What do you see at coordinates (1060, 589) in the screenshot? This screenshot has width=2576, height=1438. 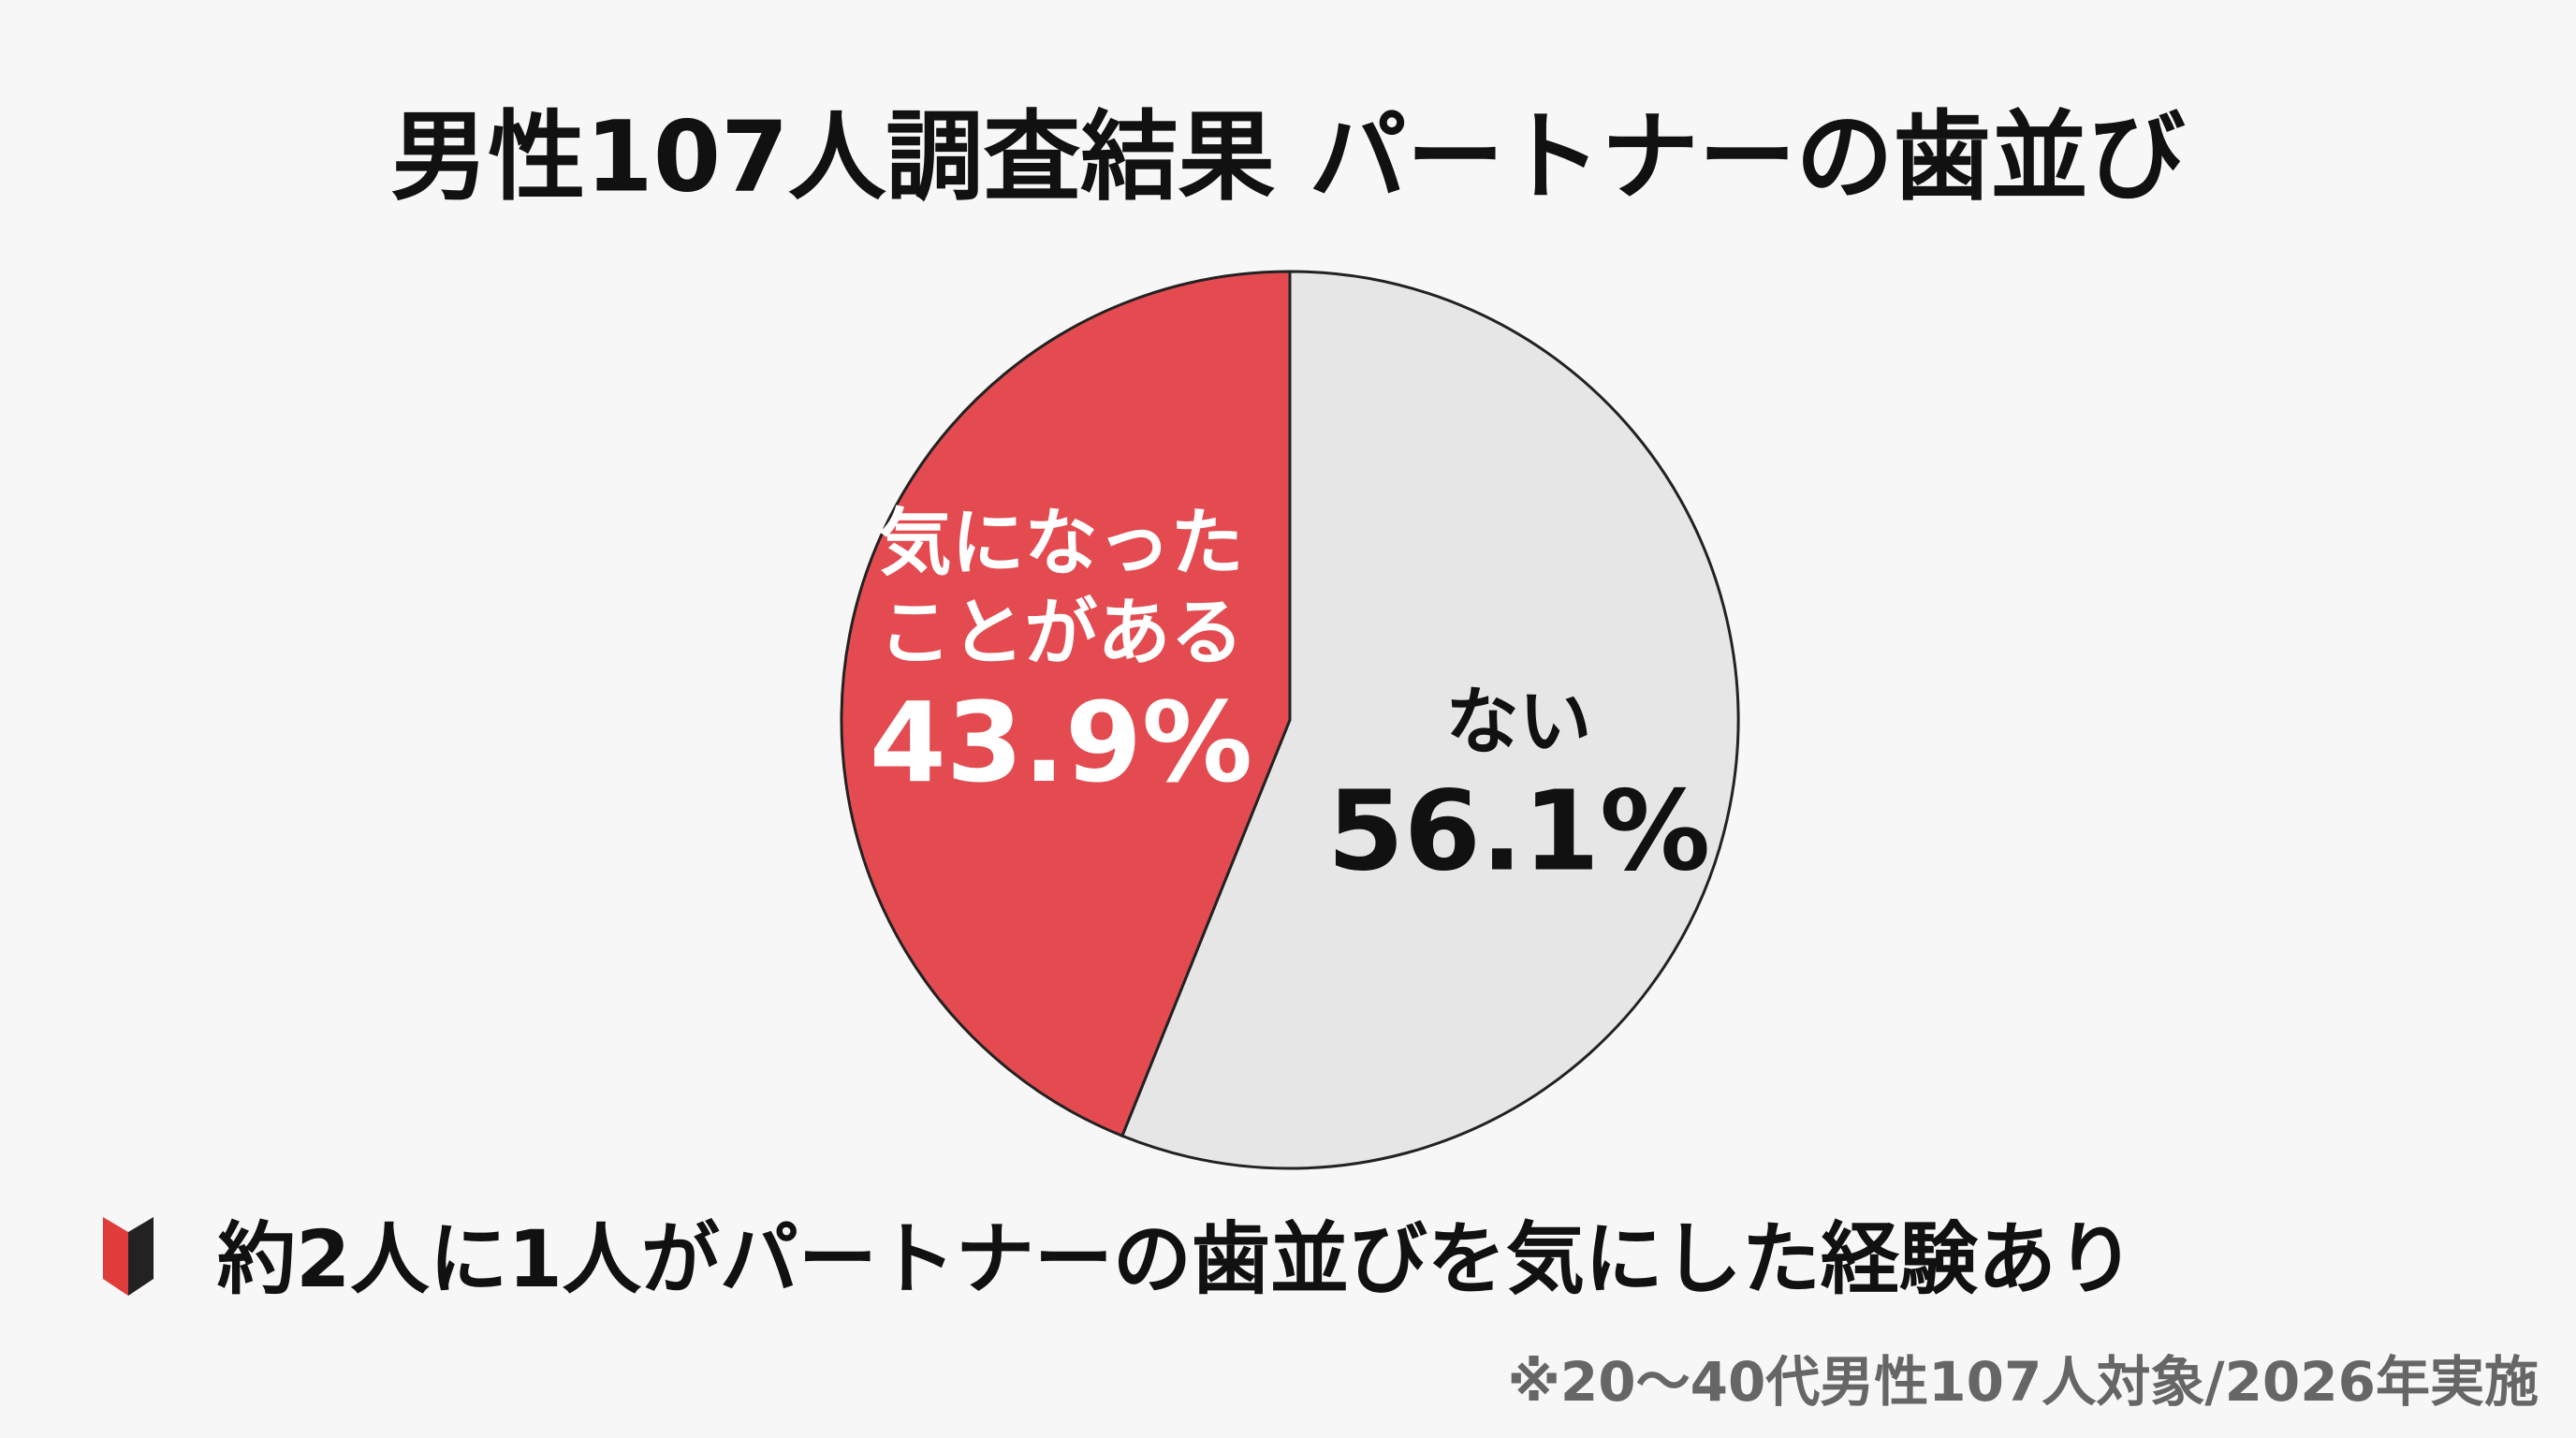 I see `slice-label: 気になったことがある` at bounding box center [1060, 589].